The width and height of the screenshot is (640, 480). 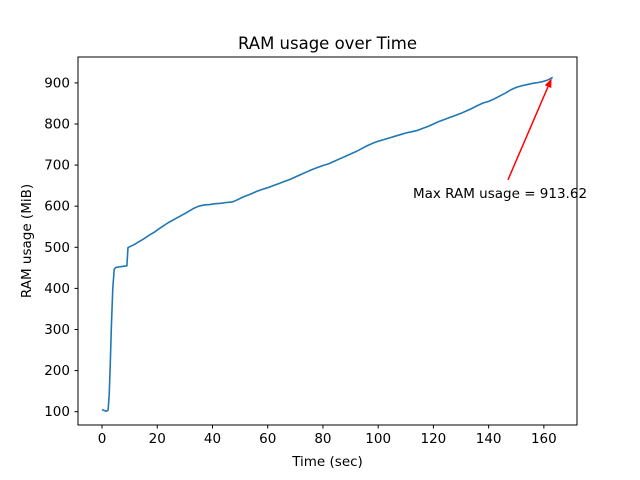 What do you see at coordinates (57, 166) in the screenshot?
I see `y-tick-label: 700` at bounding box center [57, 166].